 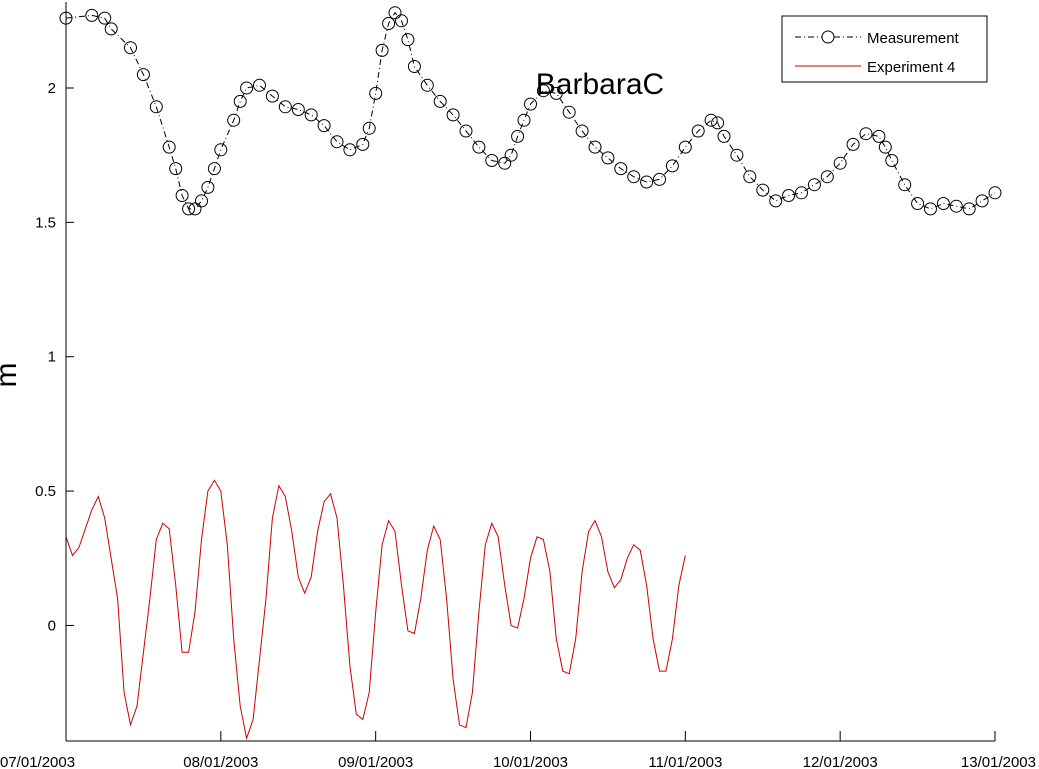 What do you see at coordinates (998, 761) in the screenshot?
I see `x-tick-label: 13/01/2003` at bounding box center [998, 761].